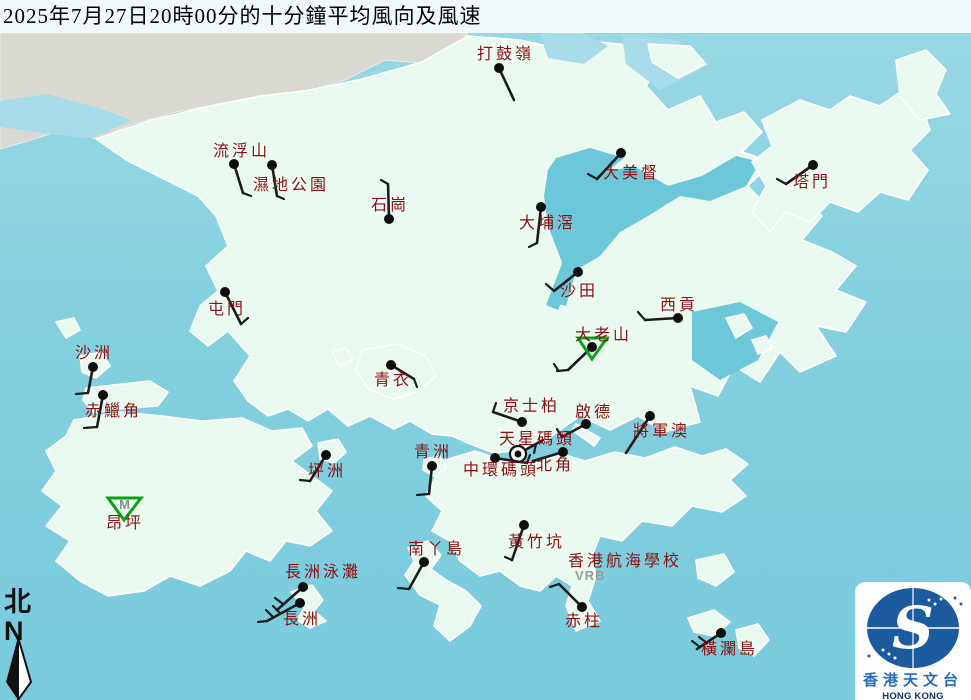  Describe the element at coordinates (390, 205) in the screenshot. I see `station-label: 石崗` at that location.